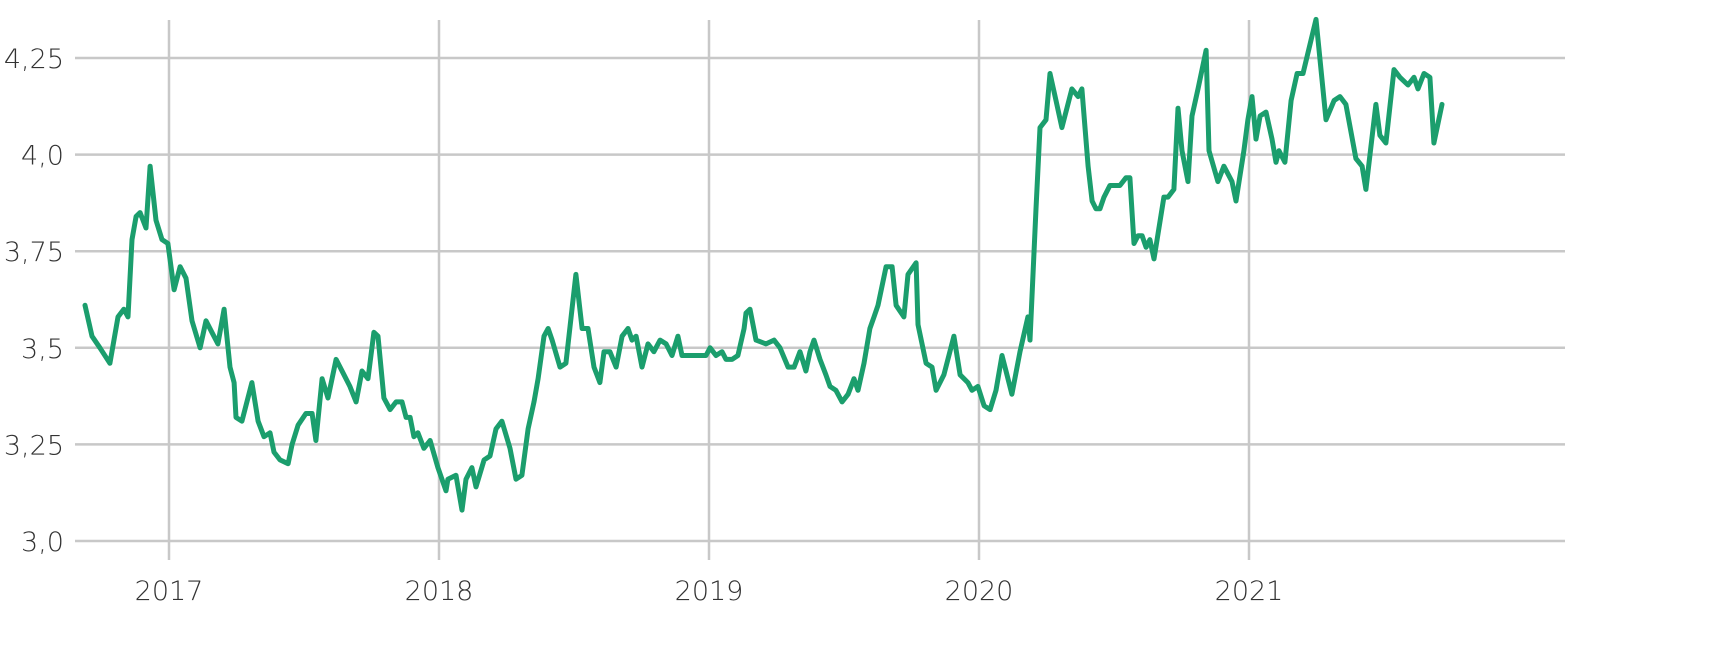 This screenshot has width=1718, height=658. Describe the element at coordinates (42, 349) in the screenshot. I see `y-tick-label: 3,5` at that location.